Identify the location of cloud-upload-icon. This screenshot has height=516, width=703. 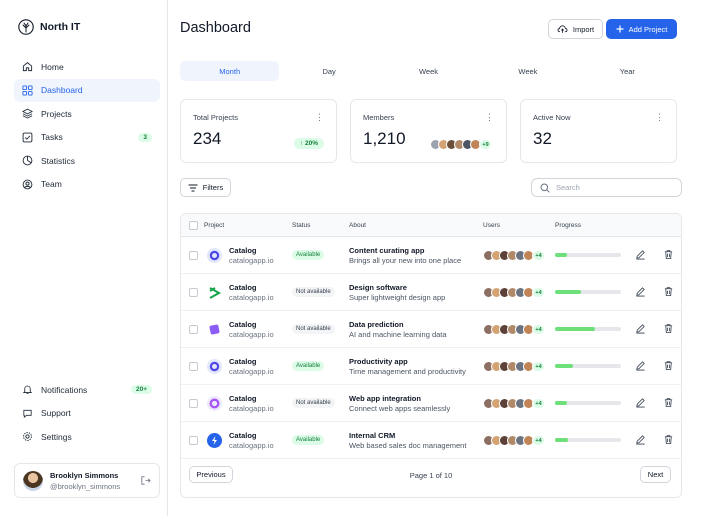
(562, 29).